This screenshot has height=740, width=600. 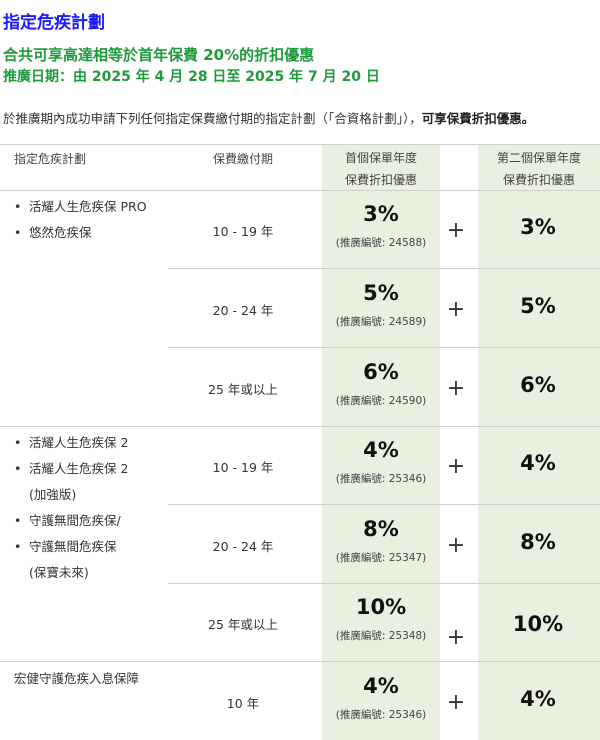 I want to click on plan-list: 宏健守護危疾入息保障, so click(x=76, y=679).